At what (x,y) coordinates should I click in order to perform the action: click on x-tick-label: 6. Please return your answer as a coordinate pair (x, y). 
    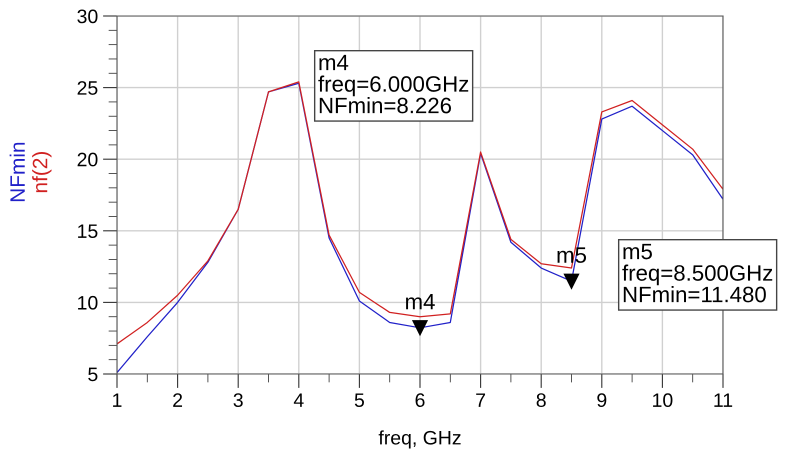
    Looking at the image, I should click on (420, 400).